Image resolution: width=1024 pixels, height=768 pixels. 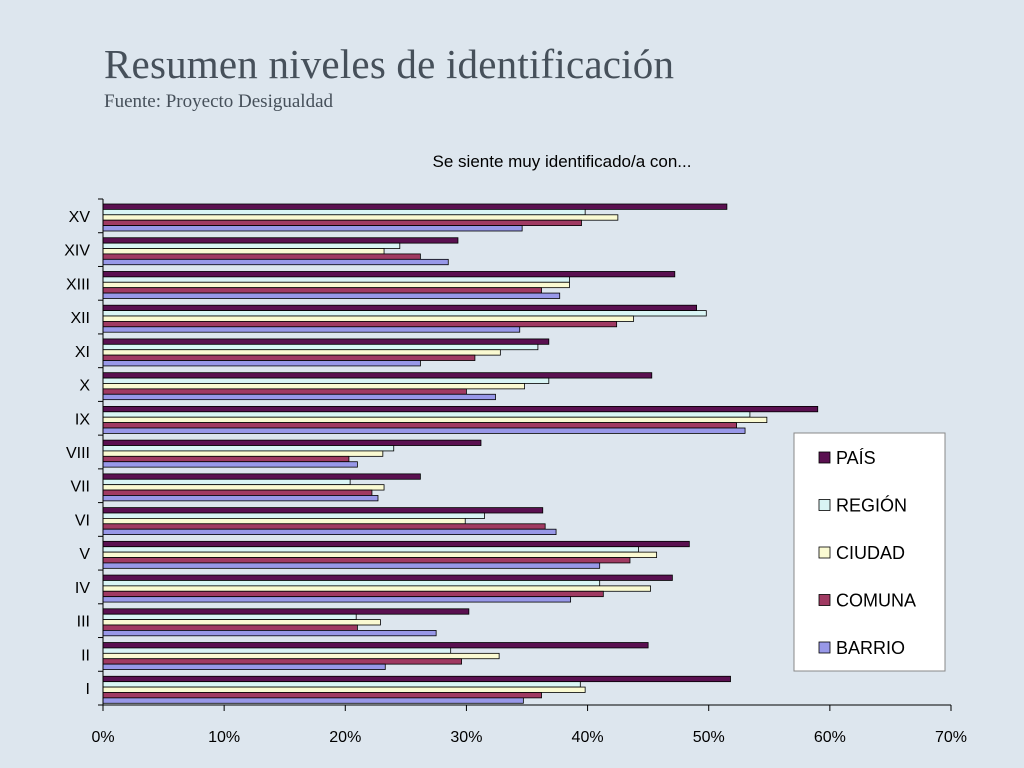 I want to click on y-tick-label: XII, so click(x=80, y=318).